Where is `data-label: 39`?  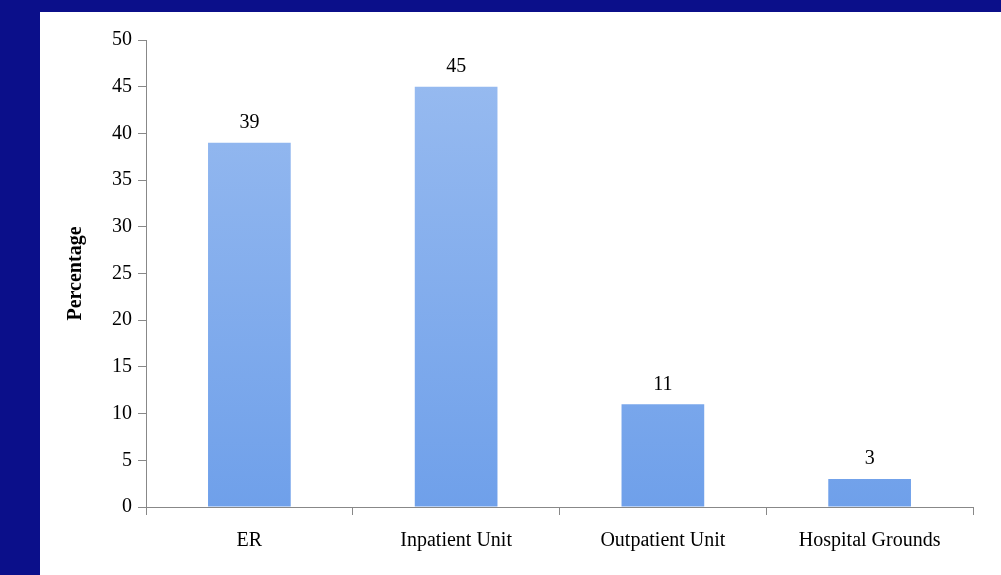 data-label: 39 is located at coordinates (249, 120).